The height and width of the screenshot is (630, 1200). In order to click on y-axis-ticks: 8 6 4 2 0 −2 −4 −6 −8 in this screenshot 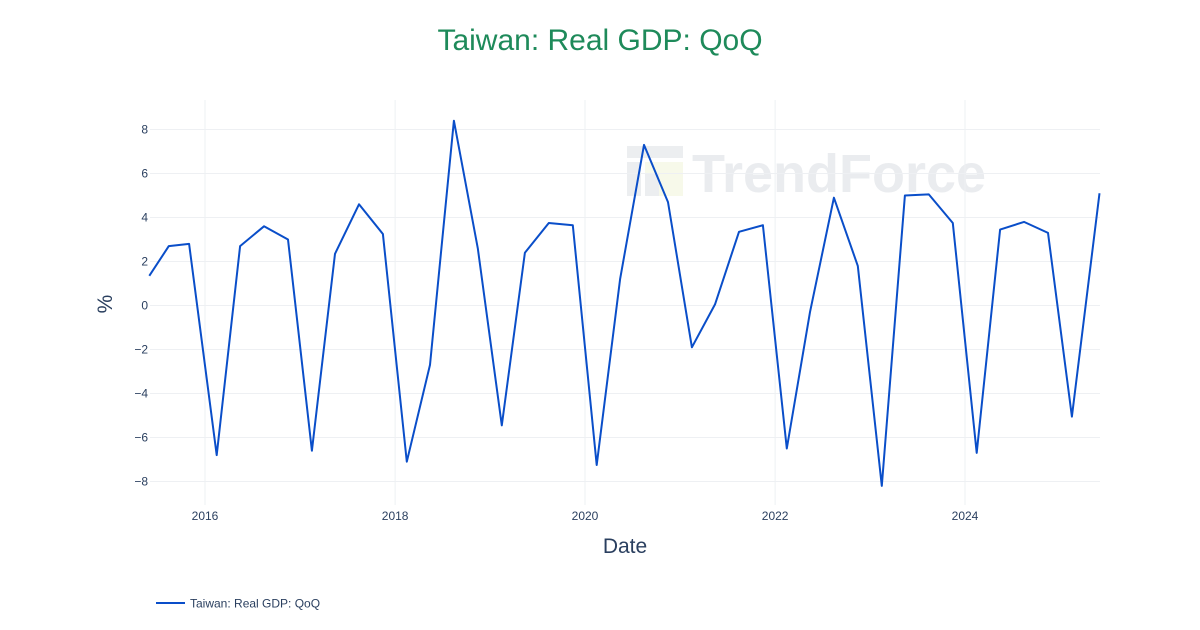, I will do `click(141, 306)`.